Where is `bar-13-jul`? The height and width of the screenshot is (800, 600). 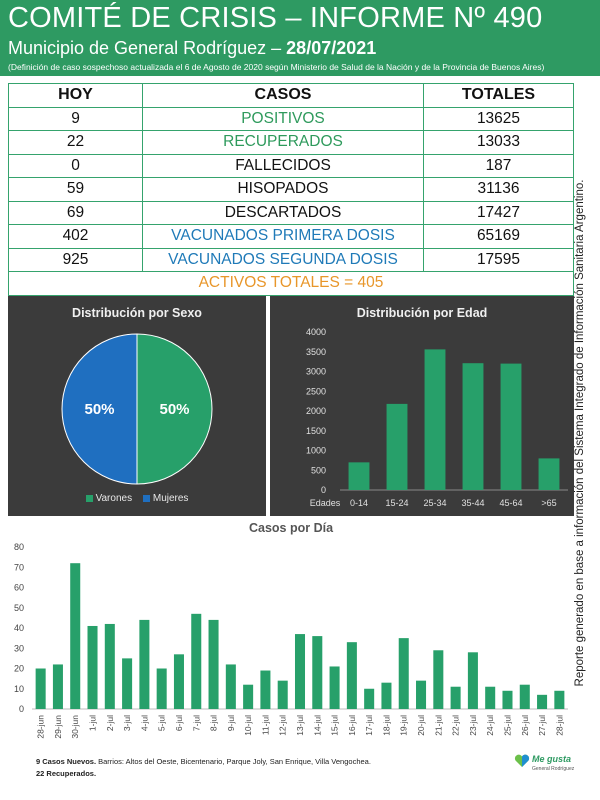 bar-13-jul is located at coordinates (300, 671).